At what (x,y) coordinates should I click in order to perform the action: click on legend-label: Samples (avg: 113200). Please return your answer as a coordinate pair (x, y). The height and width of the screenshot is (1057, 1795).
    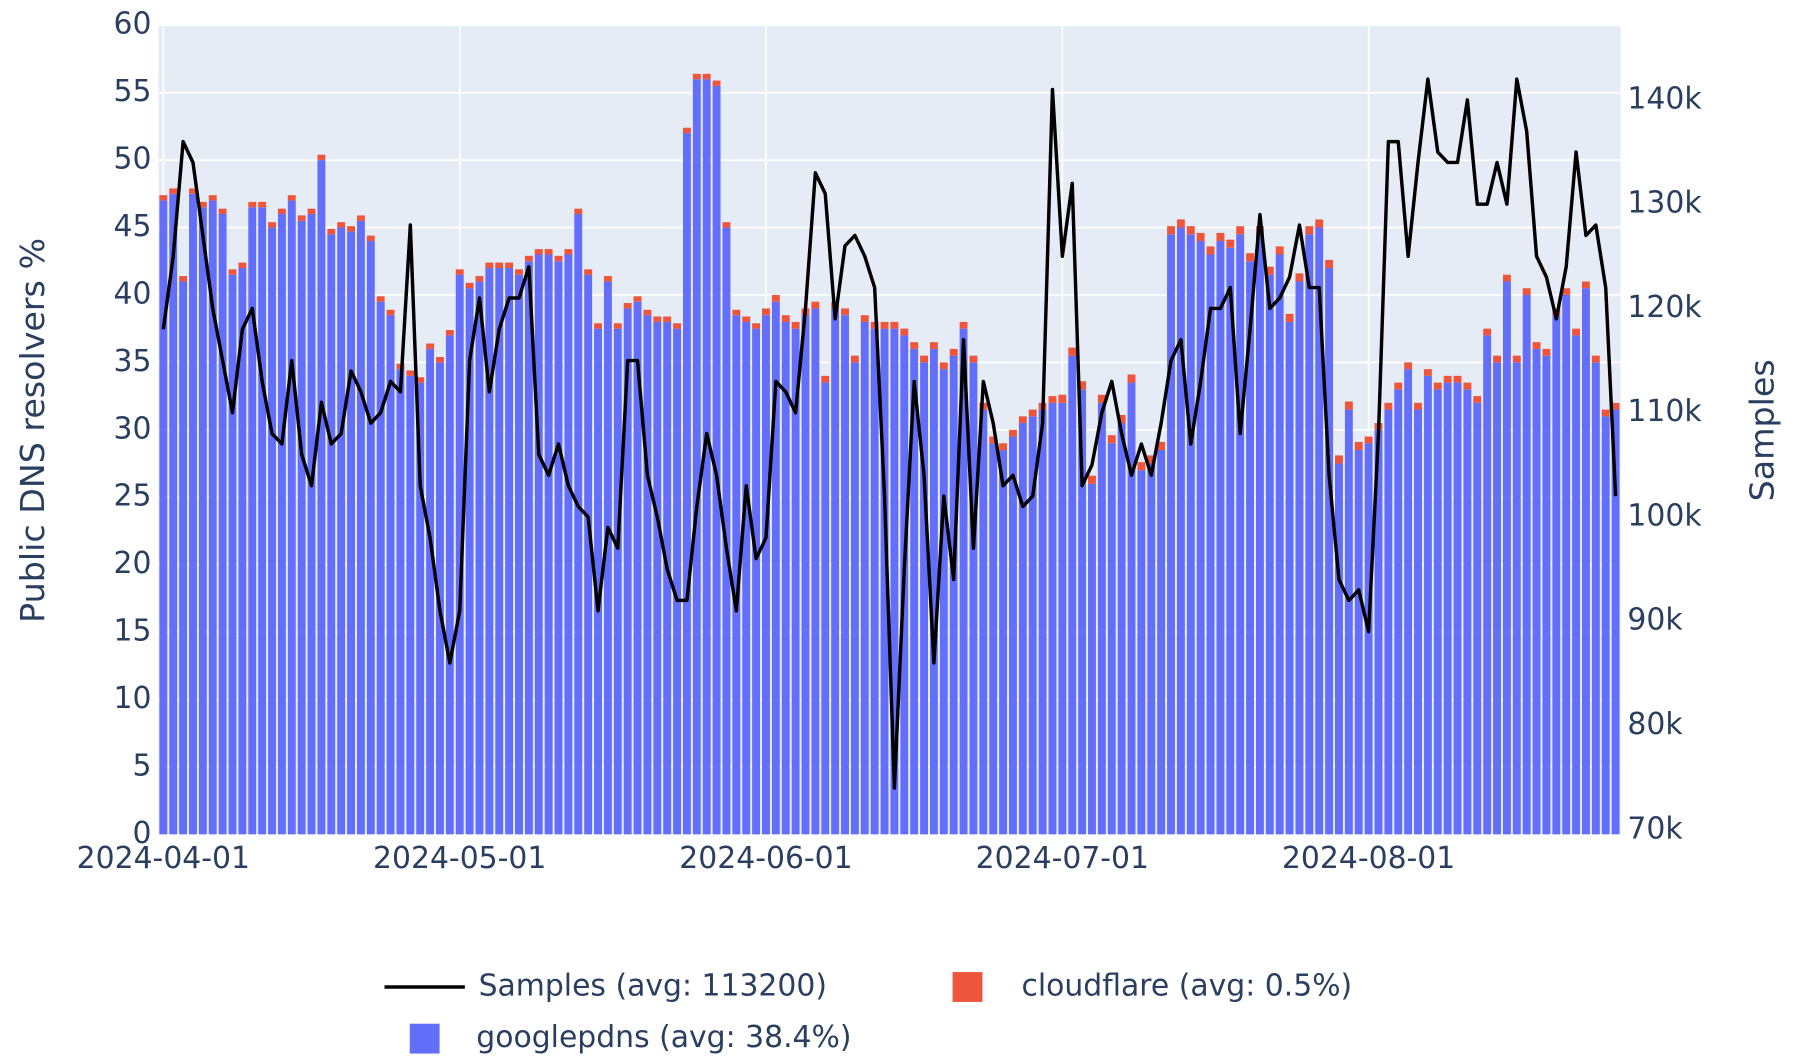
    Looking at the image, I should click on (653, 985).